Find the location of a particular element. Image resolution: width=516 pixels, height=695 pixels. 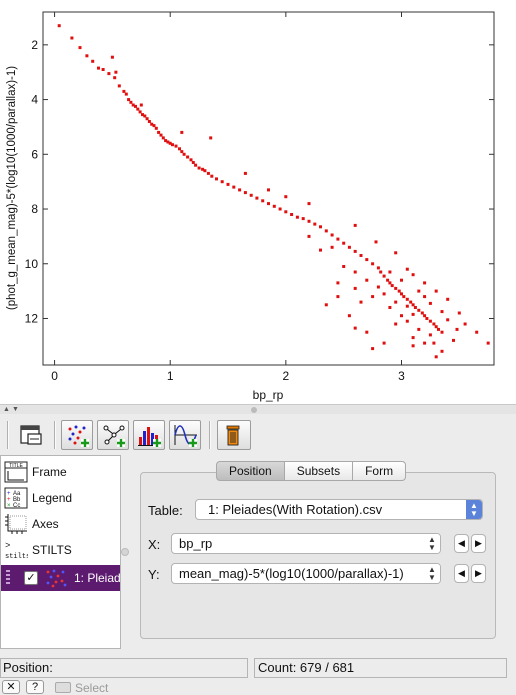

add-pair-layer-button is located at coordinates (113, 435).